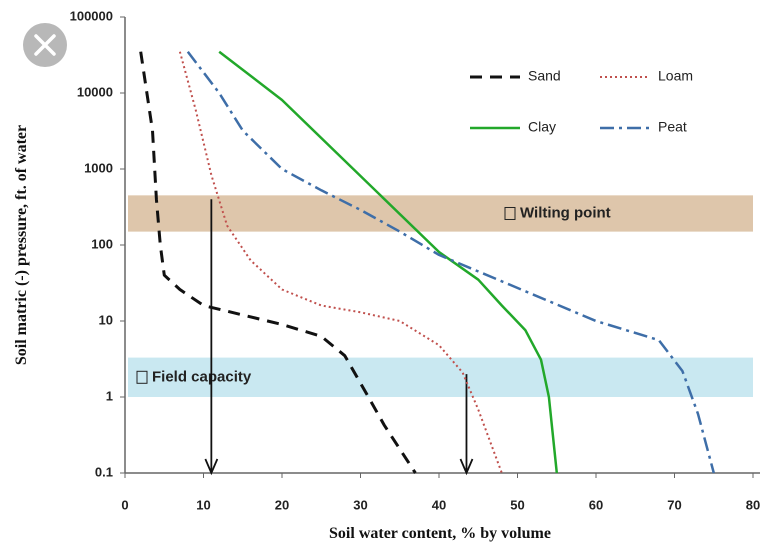 The image size is (760, 555). Describe the element at coordinates (675, 76) in the screenshot. I see `legend-label: Loam` at that location.